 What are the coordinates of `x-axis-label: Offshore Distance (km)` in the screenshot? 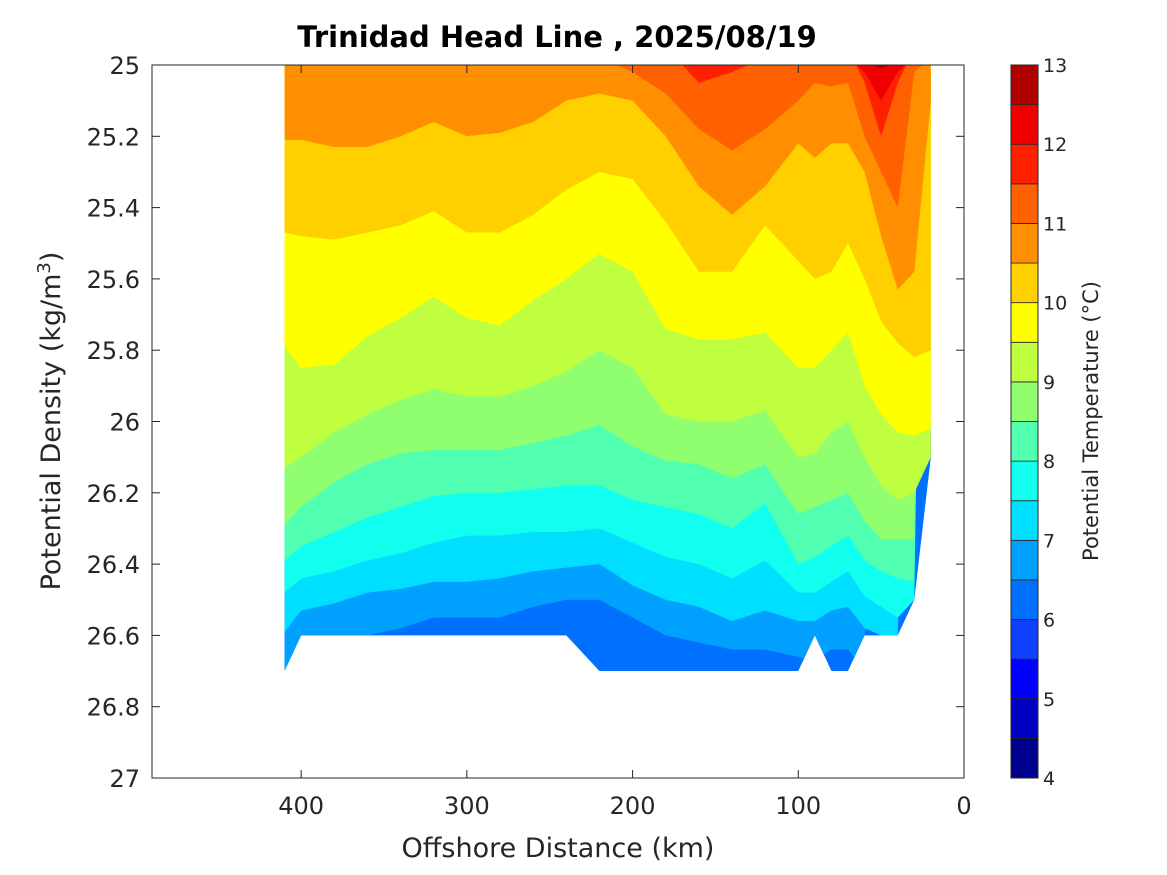 It's located at (558, 848).